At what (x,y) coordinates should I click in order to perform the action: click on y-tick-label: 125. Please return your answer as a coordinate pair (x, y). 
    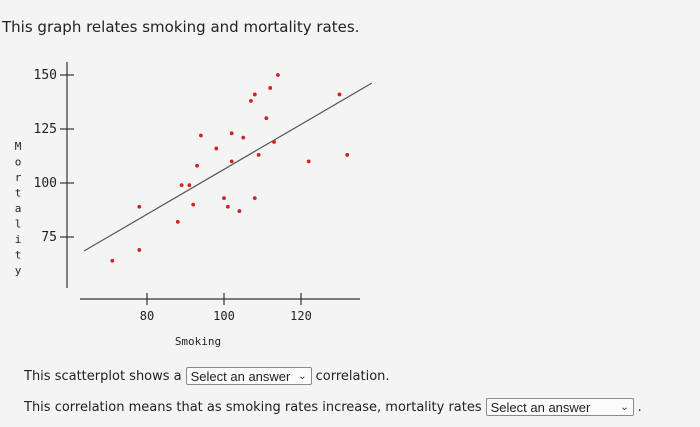
    Looking at the image, I should click on (45, 129).